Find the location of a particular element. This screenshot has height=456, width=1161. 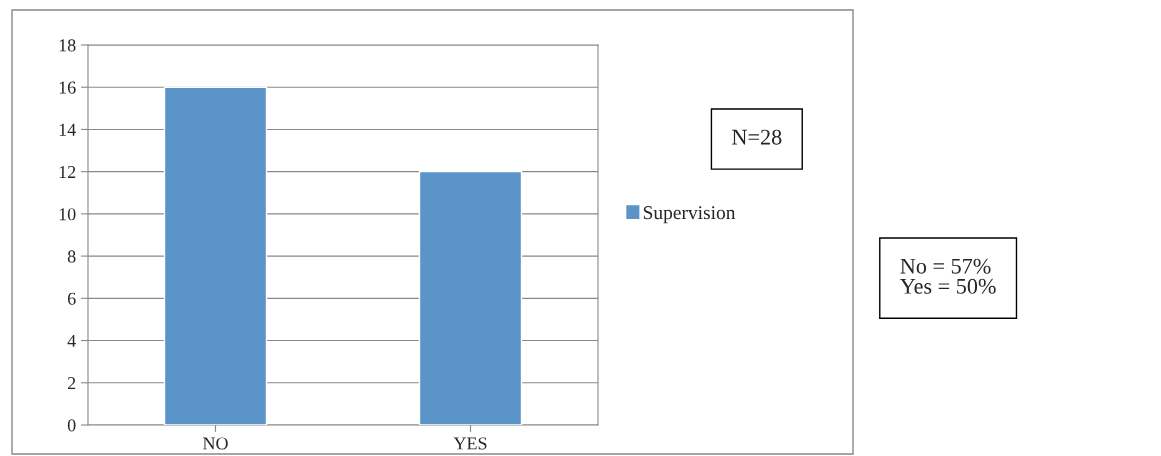

legend-label: Supervision is located at coordinates (689, 215).